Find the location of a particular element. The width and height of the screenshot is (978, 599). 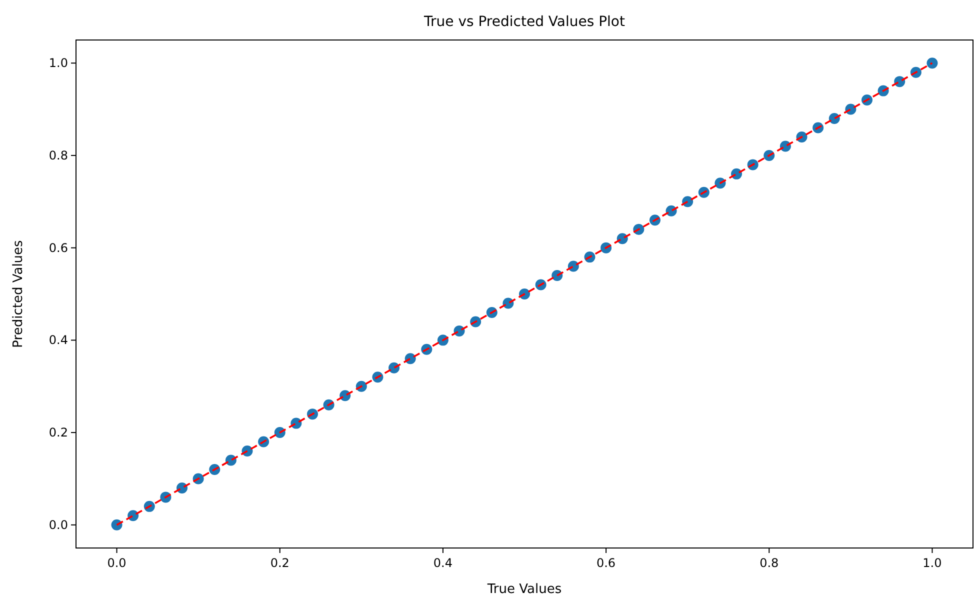

x-tick-label: 0.8 is located at coordinates (769, 563).